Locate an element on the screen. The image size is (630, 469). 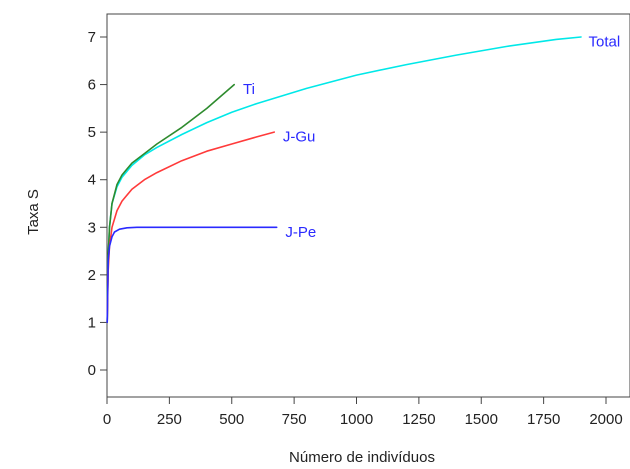
x-tick-label: 1250 is located at coordinates (418, 419).